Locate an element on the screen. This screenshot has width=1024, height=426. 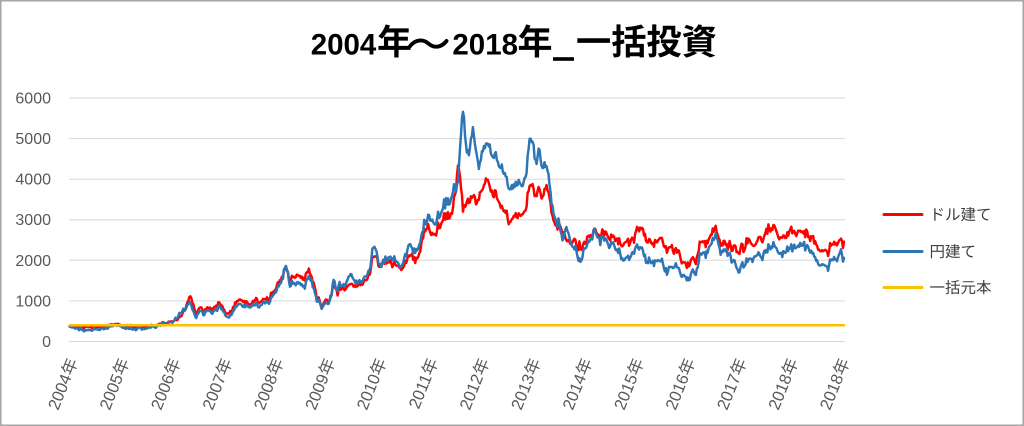
svg-text: 3000 is located at coordinates (33, 220).